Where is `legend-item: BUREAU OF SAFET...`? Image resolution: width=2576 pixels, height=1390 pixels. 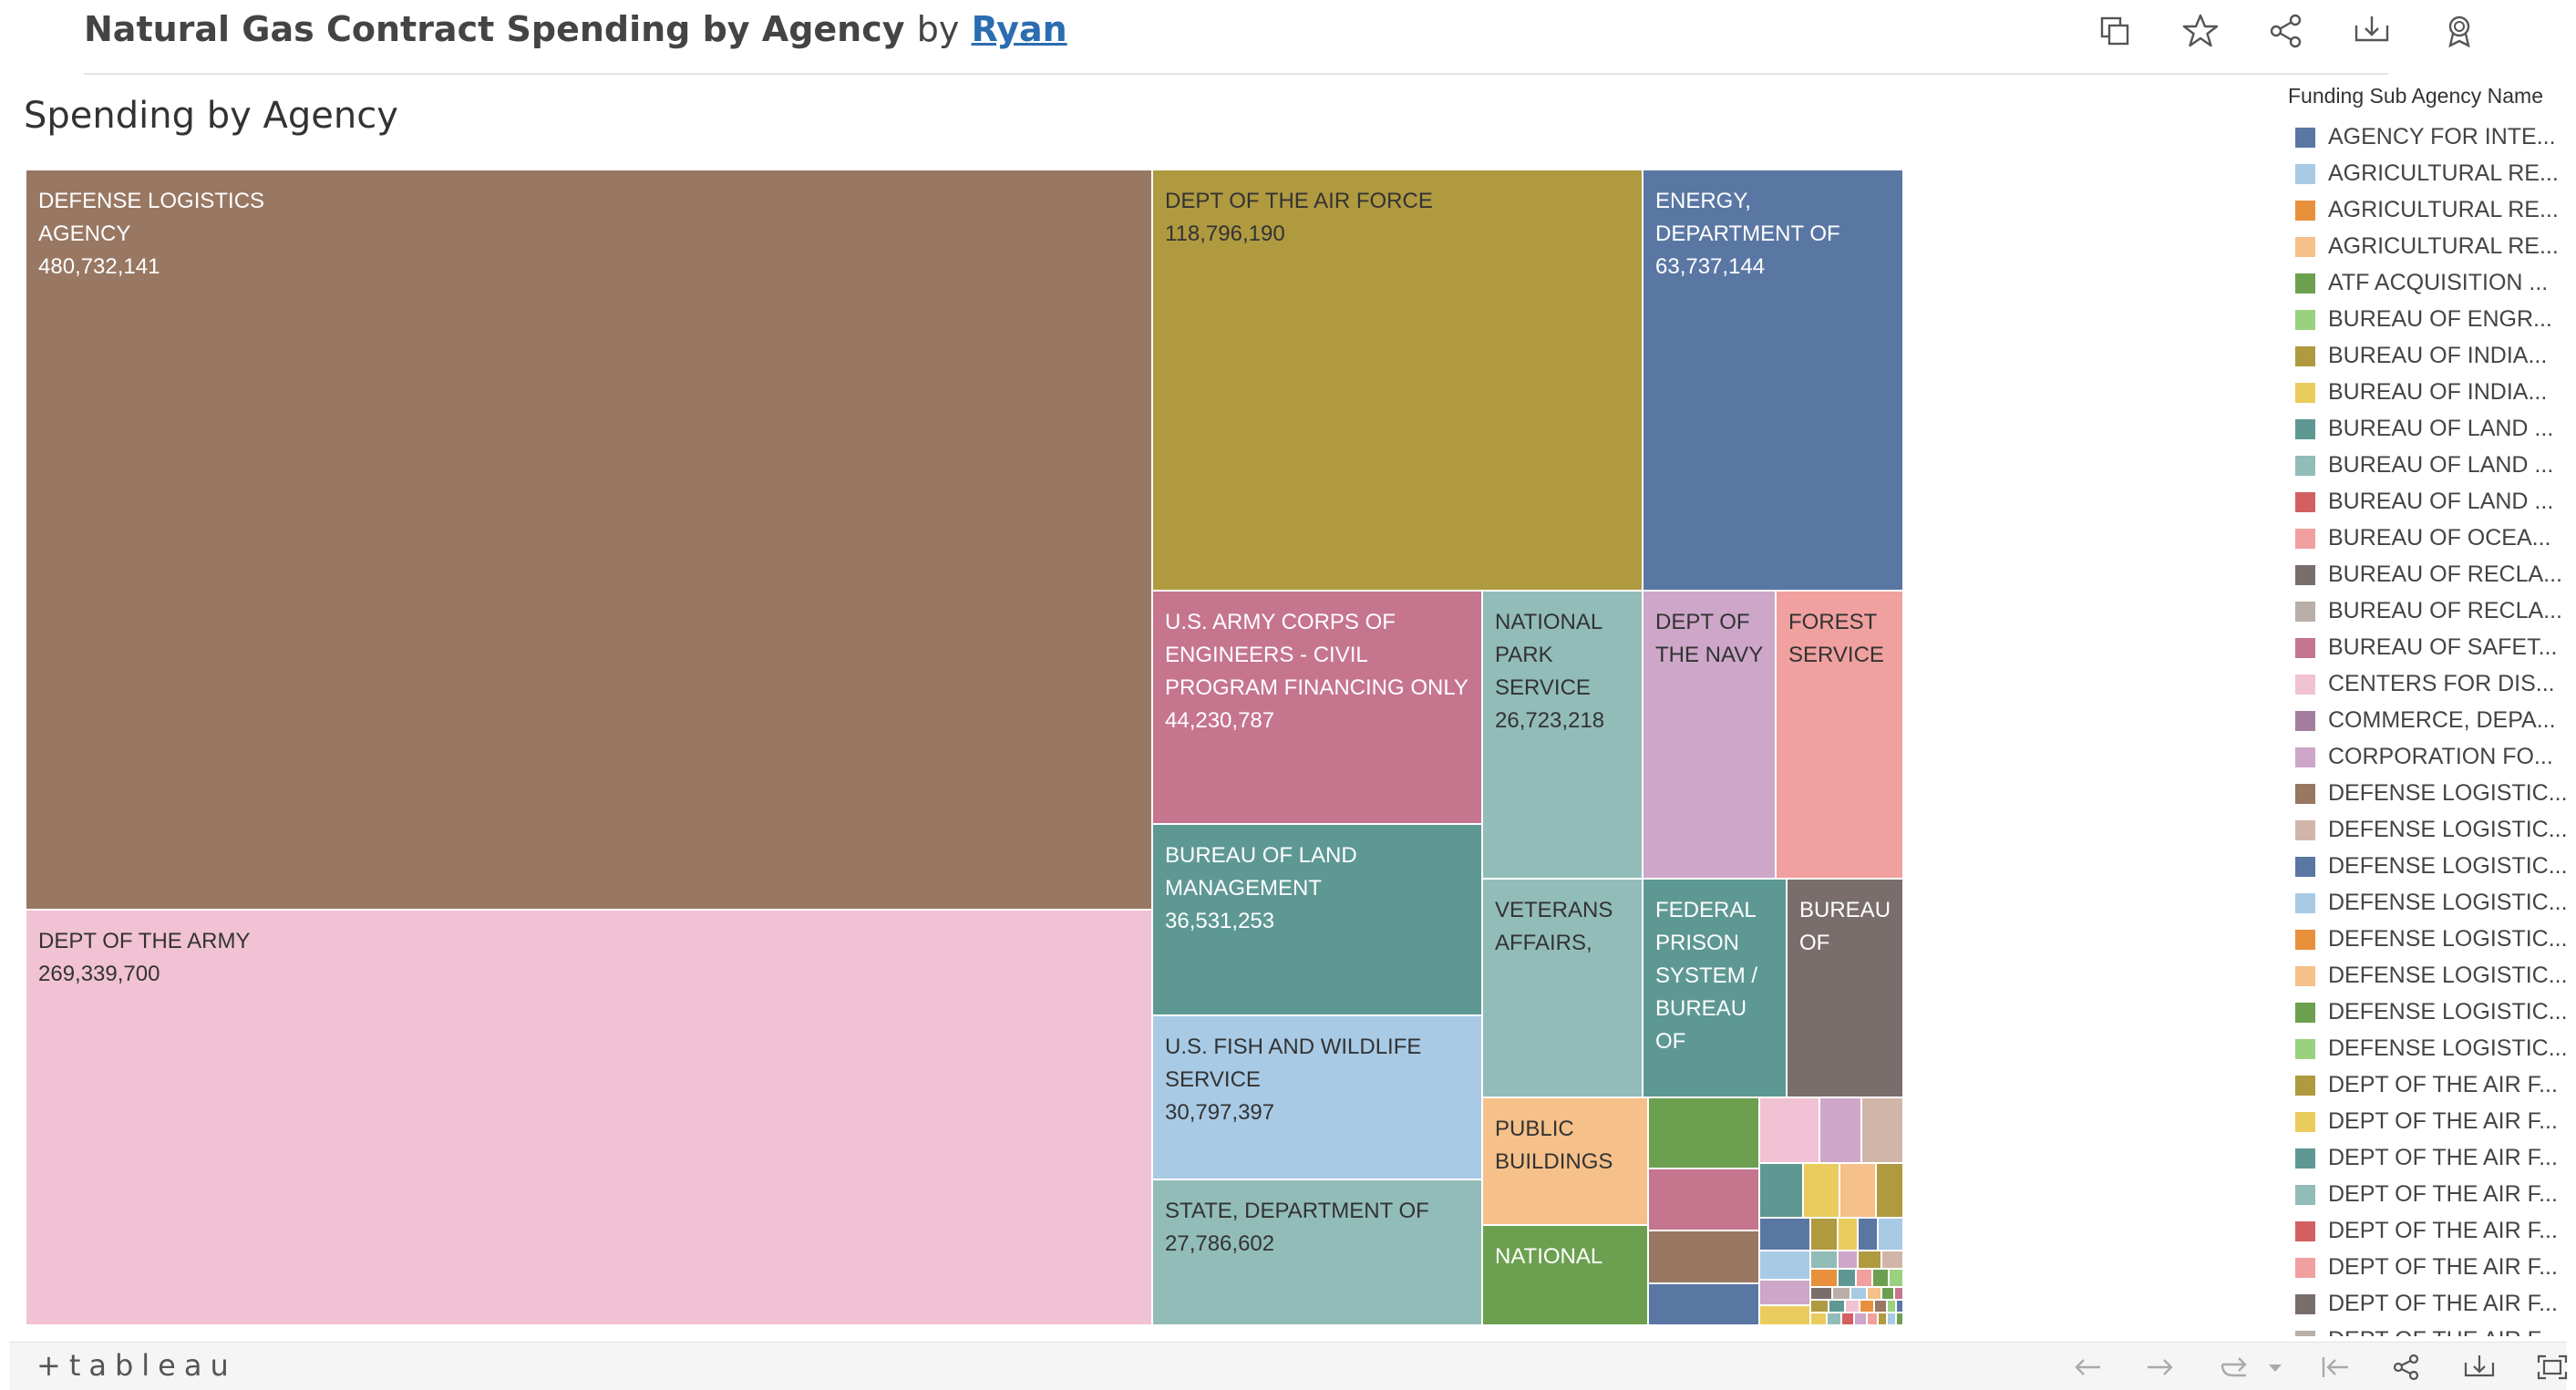
legend-item: BUREAU OF SAFET... is located at coordinates (2424, 647).